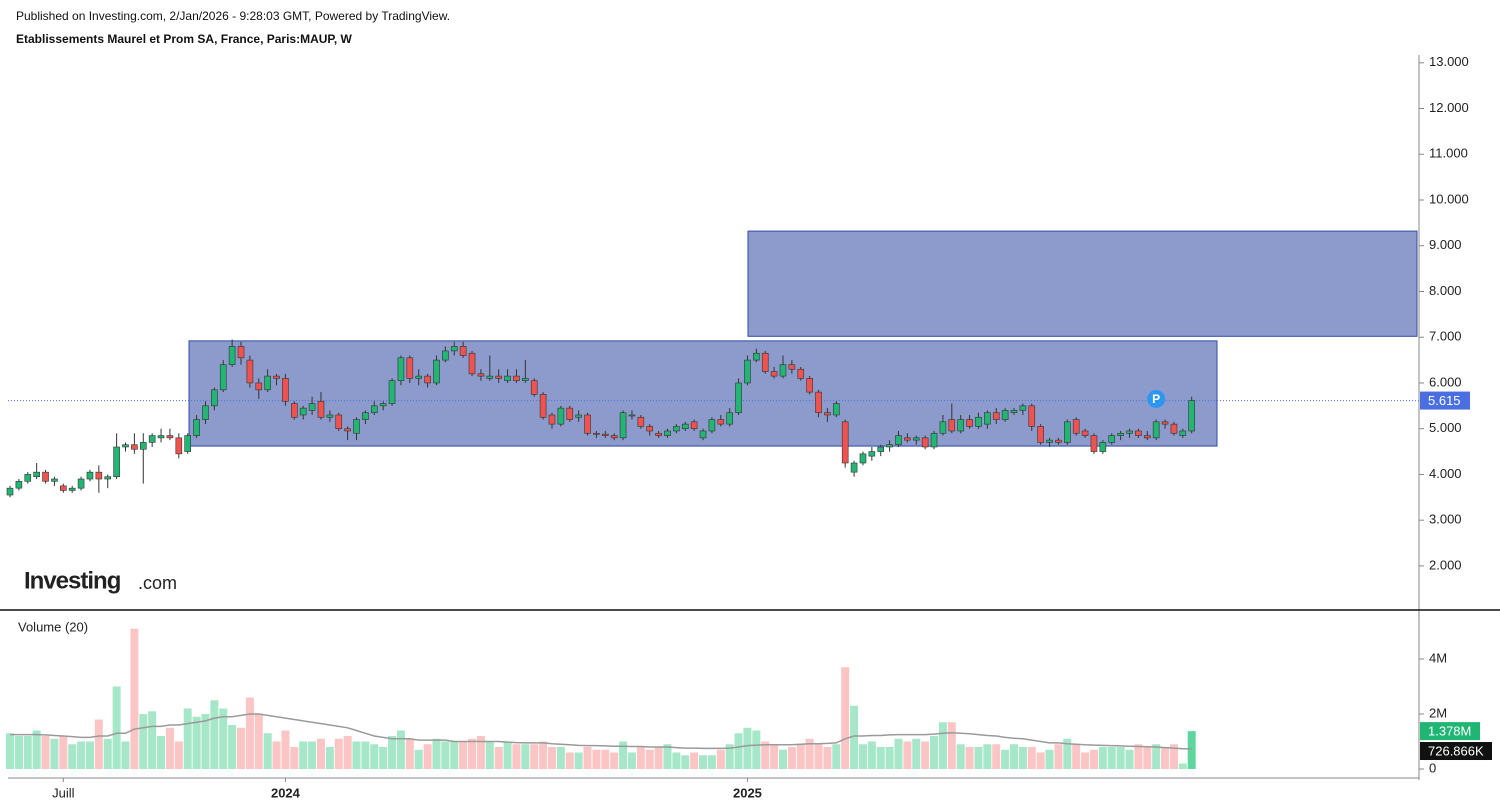 Image resolution: width=1500 pixels, height=807 pixels. What do you see at coordinates (1156, 399) in the screenshot?
I see `marker-label: P` at bounding box center [1156, 399].